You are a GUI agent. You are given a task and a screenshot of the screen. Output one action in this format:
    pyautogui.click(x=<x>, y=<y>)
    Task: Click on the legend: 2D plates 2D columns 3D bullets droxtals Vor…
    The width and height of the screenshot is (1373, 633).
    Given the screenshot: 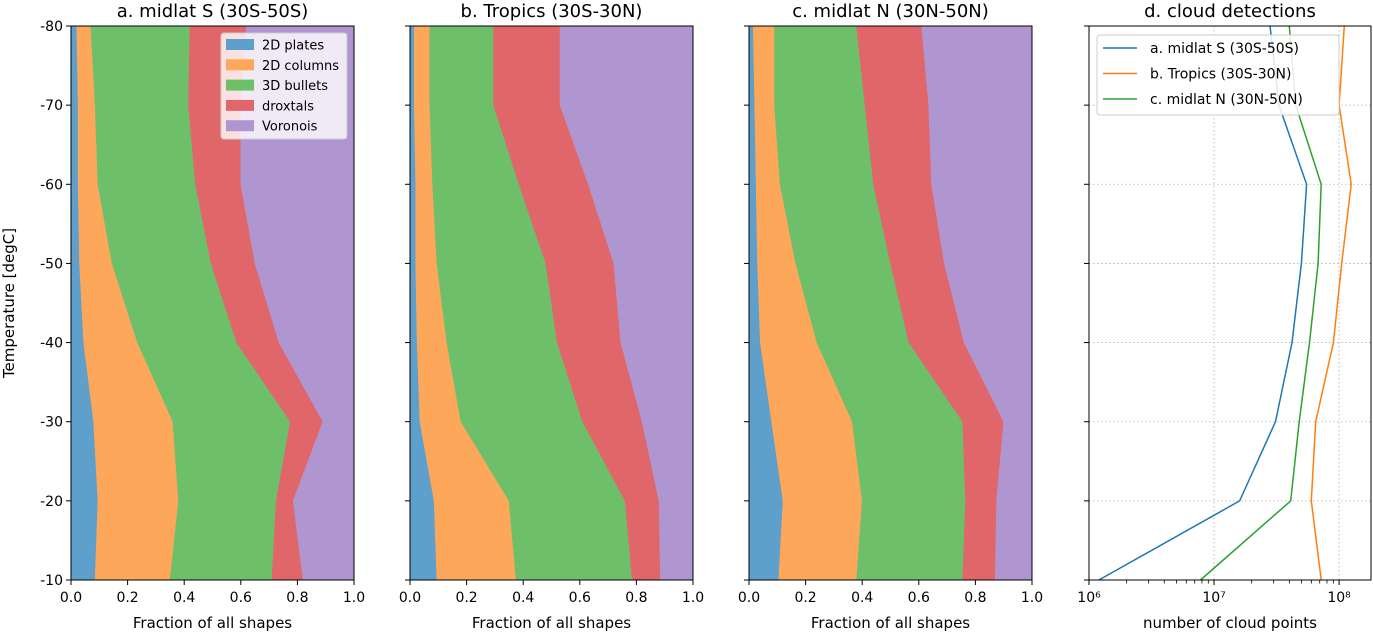 What is the action you would take?
    pyautogui.click(x=284, y=86)
    